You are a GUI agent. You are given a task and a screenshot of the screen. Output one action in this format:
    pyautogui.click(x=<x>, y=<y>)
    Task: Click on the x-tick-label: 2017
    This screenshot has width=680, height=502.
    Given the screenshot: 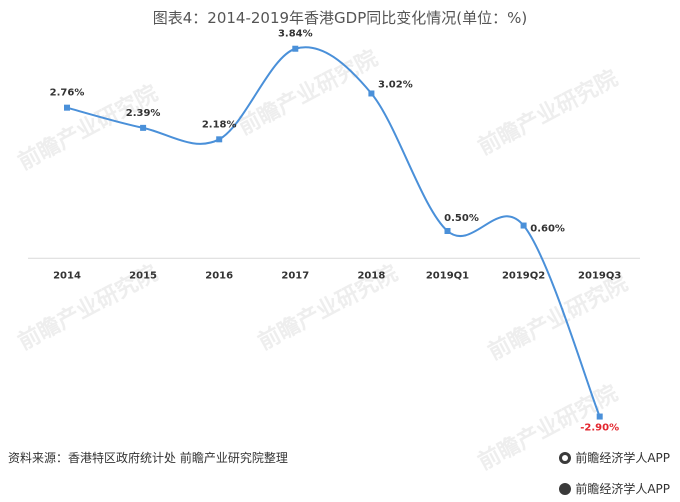 What is the action you would take?
    pyautogui.click(x=295, y=275)
    